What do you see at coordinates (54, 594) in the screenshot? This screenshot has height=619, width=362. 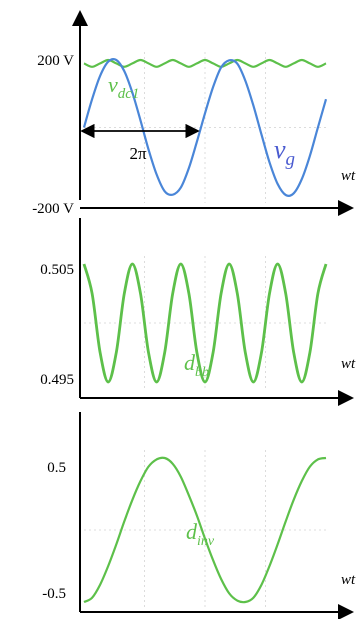 I see `ytick-minus-05: -0.5` at bounding box center [54, 594].